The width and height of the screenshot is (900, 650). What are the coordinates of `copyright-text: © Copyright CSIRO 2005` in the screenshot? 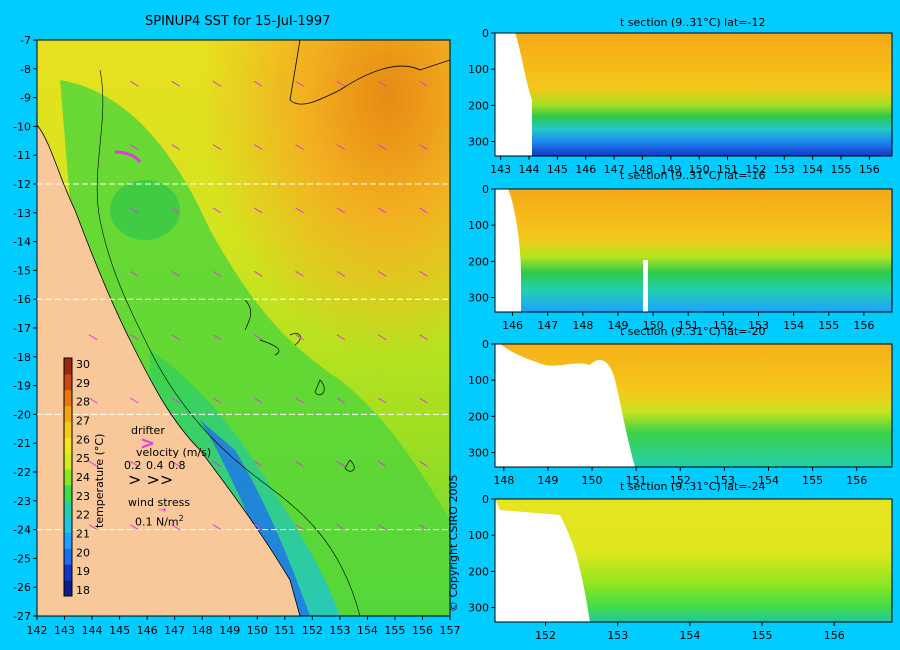 It's located at (453, 543).